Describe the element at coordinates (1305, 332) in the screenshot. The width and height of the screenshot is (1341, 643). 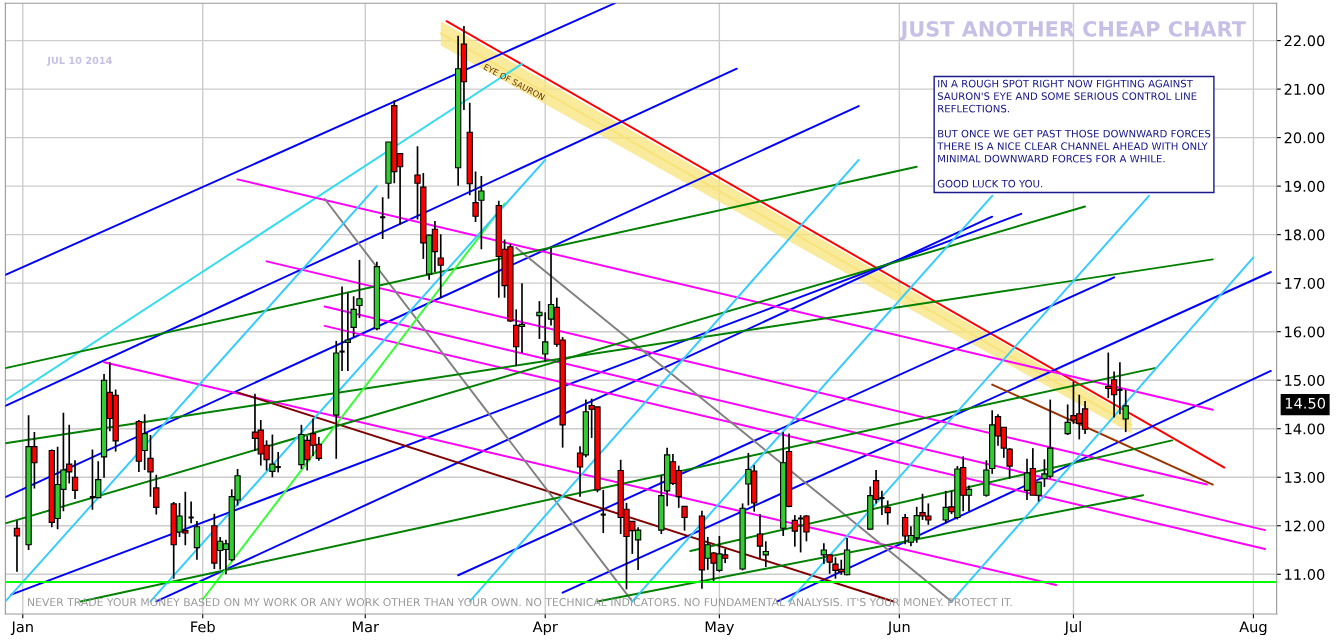
I see `y-tick-label: 16.00` at that location.